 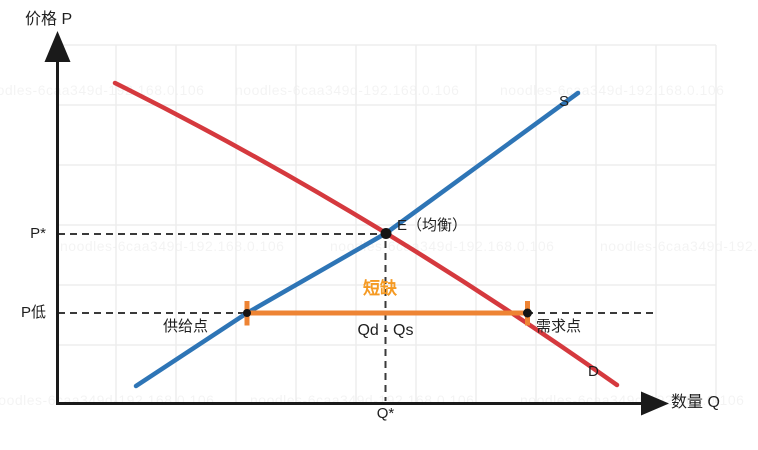 I want to click on demand-point-label: 需求点, so click(x=559, y=326).